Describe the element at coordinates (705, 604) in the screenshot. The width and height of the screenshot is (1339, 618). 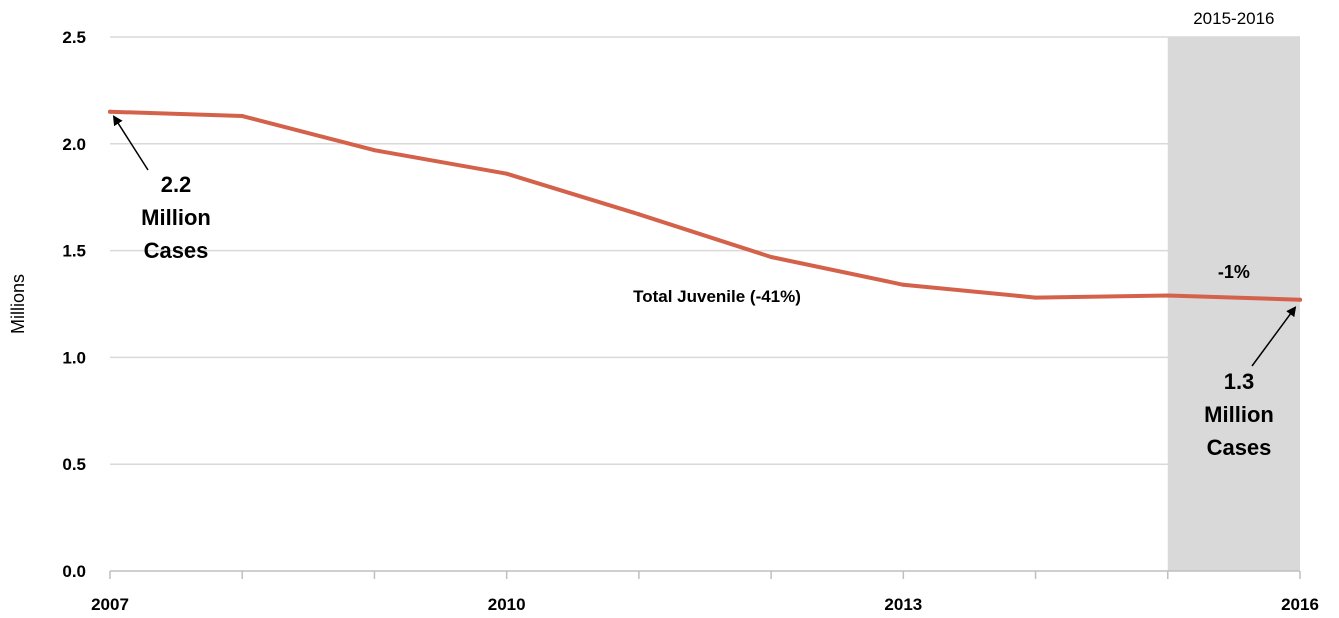
I see `x-axis-tick-labels: 2007 2010 2013 2016` at that location.